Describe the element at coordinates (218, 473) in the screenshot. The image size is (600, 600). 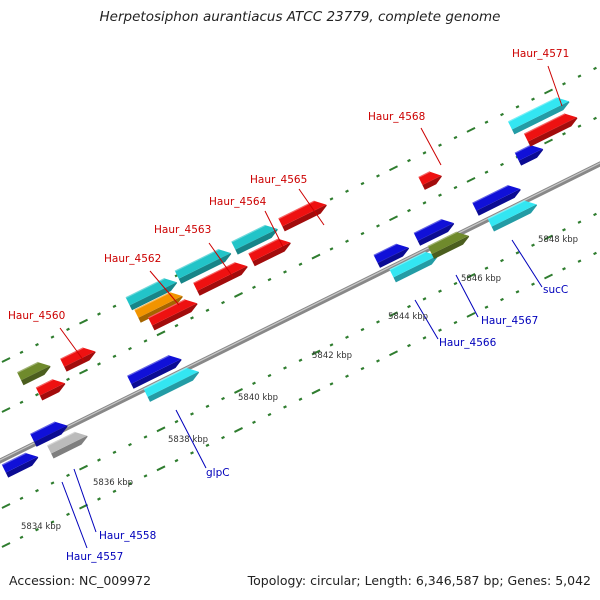
I see `gene-label-lower: glpC` at that location.